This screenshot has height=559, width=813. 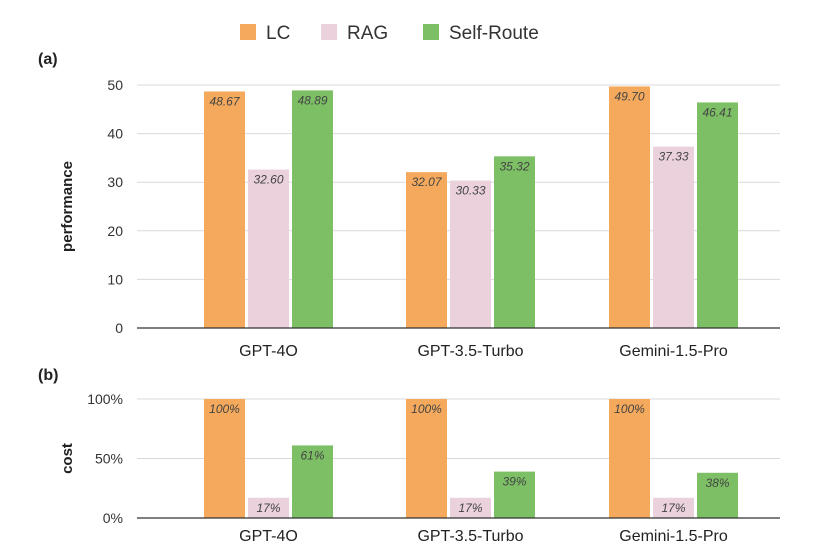 What do you see at coordinates (67, 458) in the screenshot?
I see `y-axis-title: cost` at bounding box center [67, 458].